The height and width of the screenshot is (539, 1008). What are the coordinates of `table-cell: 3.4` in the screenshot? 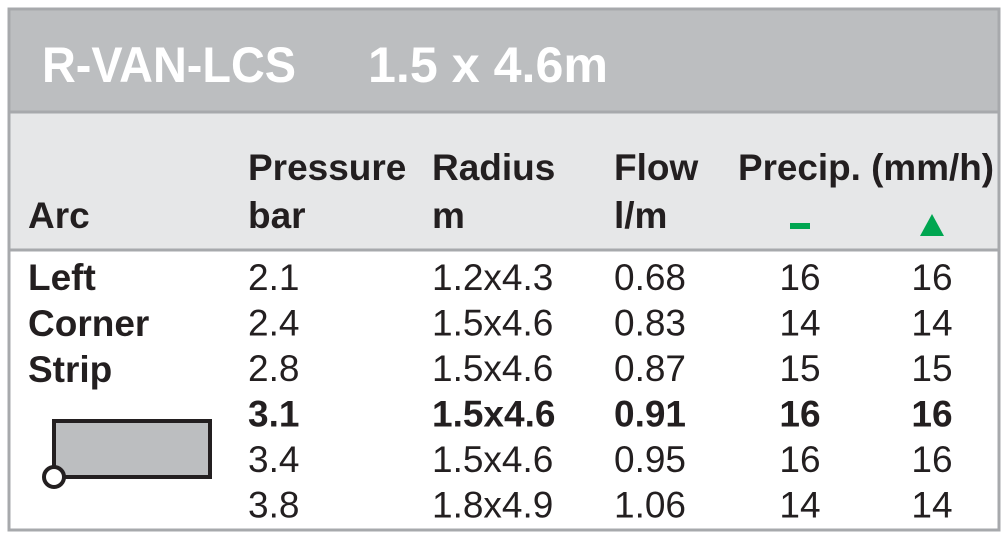 It's located at (273, 459).